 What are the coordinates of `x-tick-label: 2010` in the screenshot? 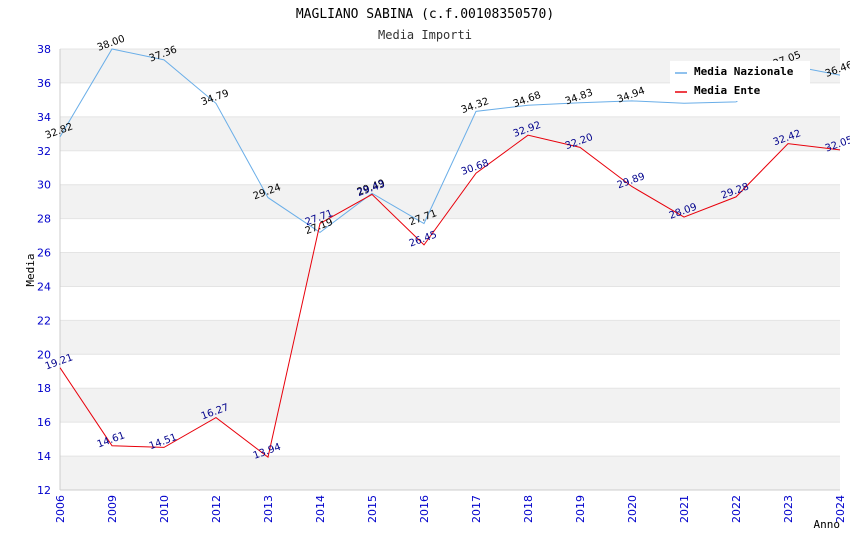 It's located at (164, 509).